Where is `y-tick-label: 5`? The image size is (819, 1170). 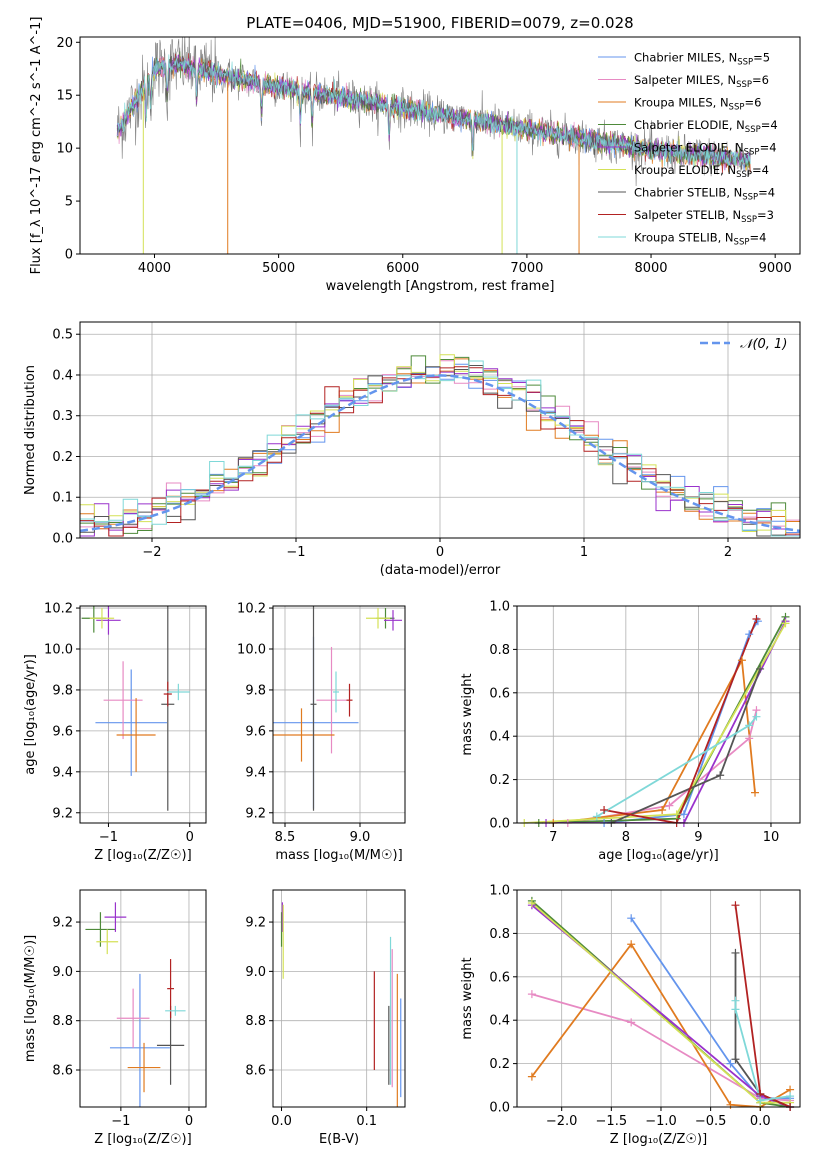 y-tick-label: 5 is located at coordinates (69, 202).